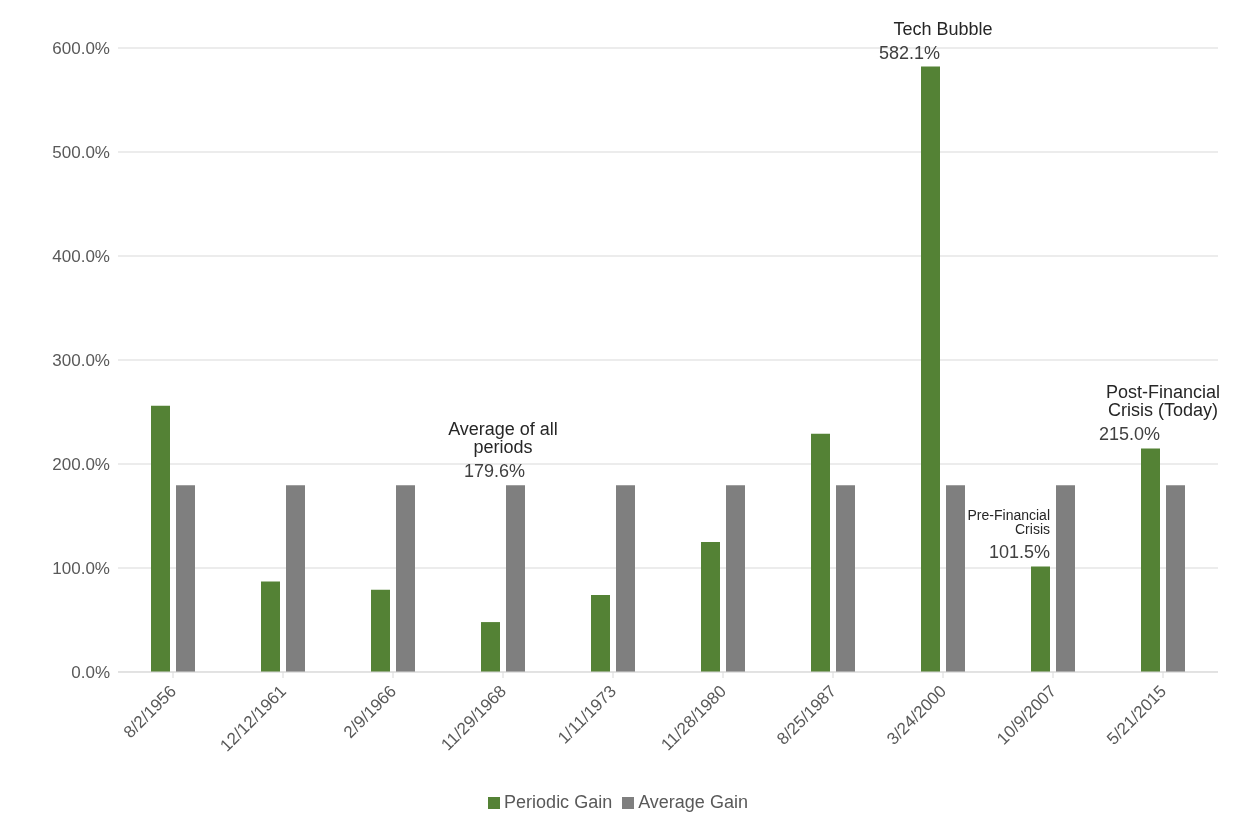 The width and height of the screenshot is (1249, 832). I want to click on y-tick-label: 500.0%, so click(81, 153).